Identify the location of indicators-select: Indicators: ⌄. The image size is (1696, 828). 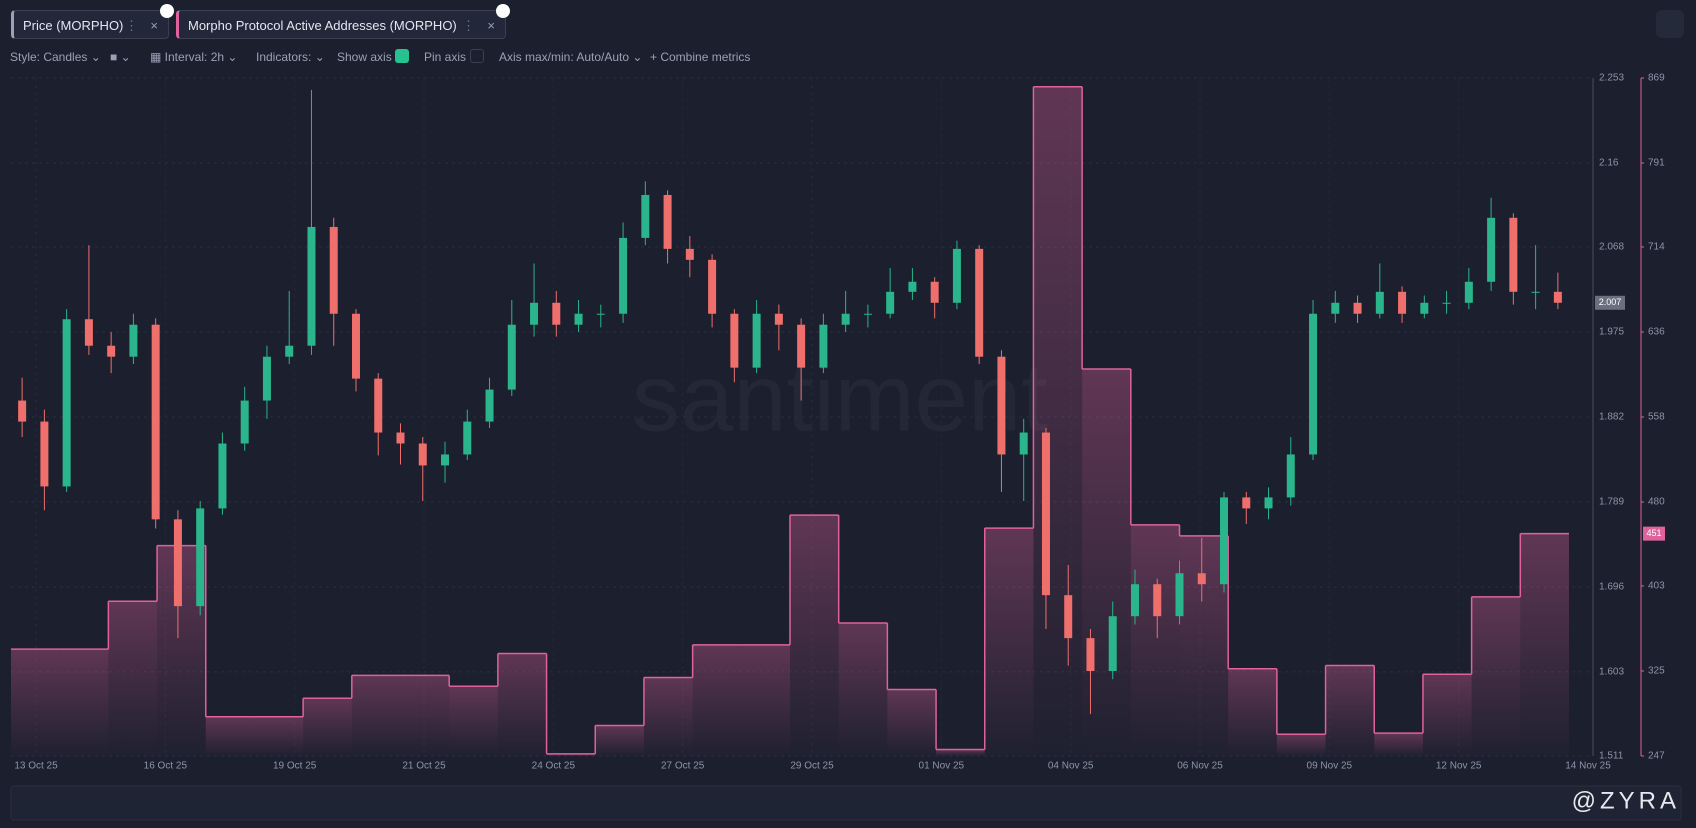
(290, 57).